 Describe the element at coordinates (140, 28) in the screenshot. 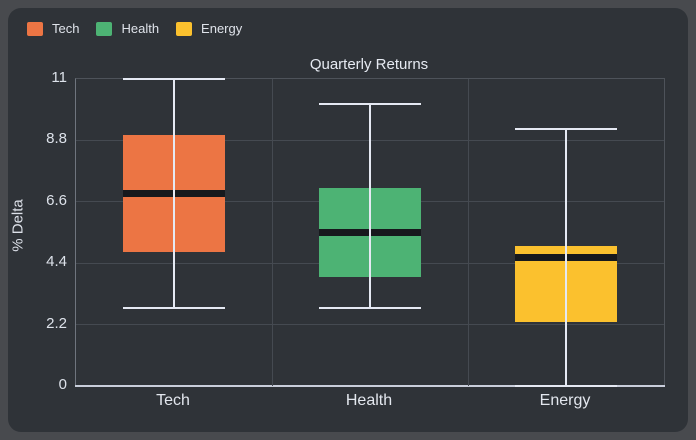

I see `legend-label: Health` at that location.